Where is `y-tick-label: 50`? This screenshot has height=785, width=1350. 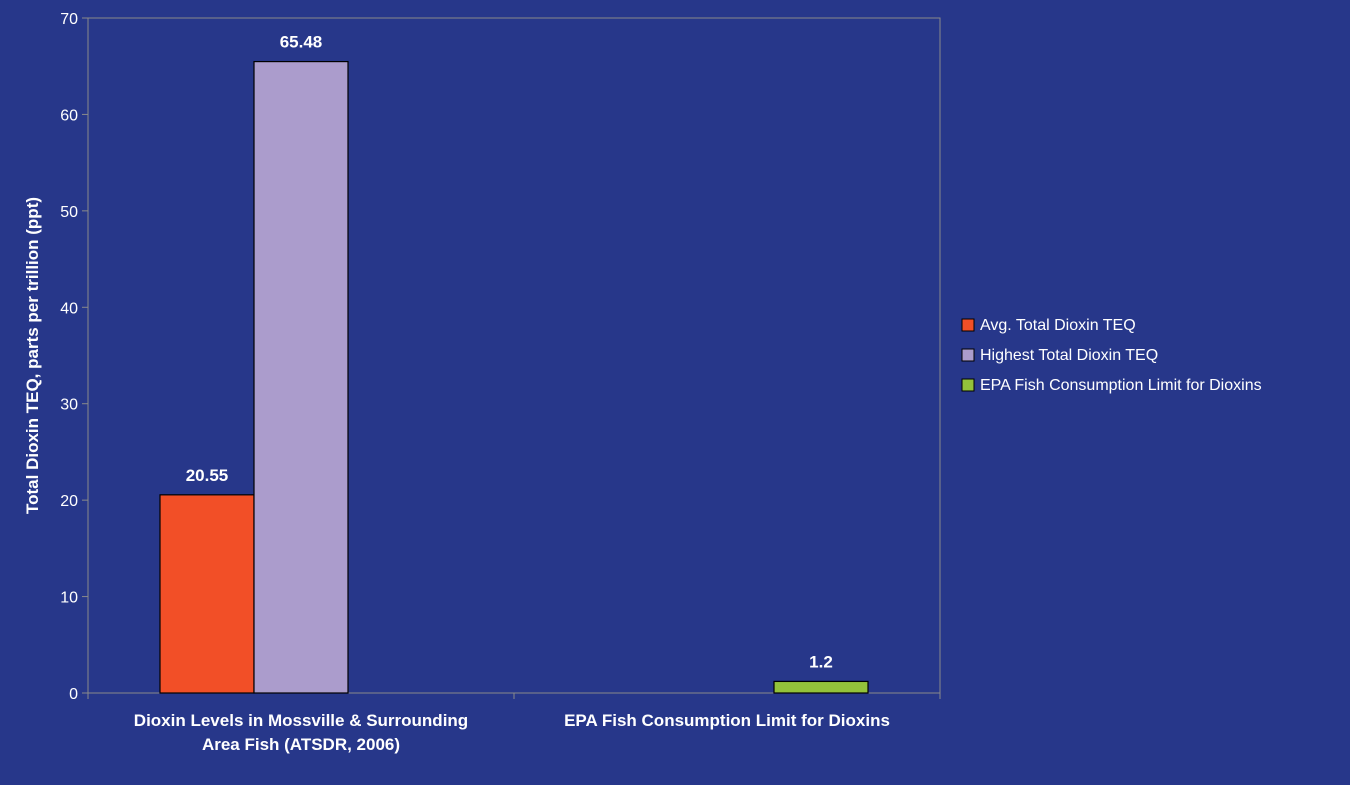
y-tick-label: 50 is located at coordinates (69, 212).